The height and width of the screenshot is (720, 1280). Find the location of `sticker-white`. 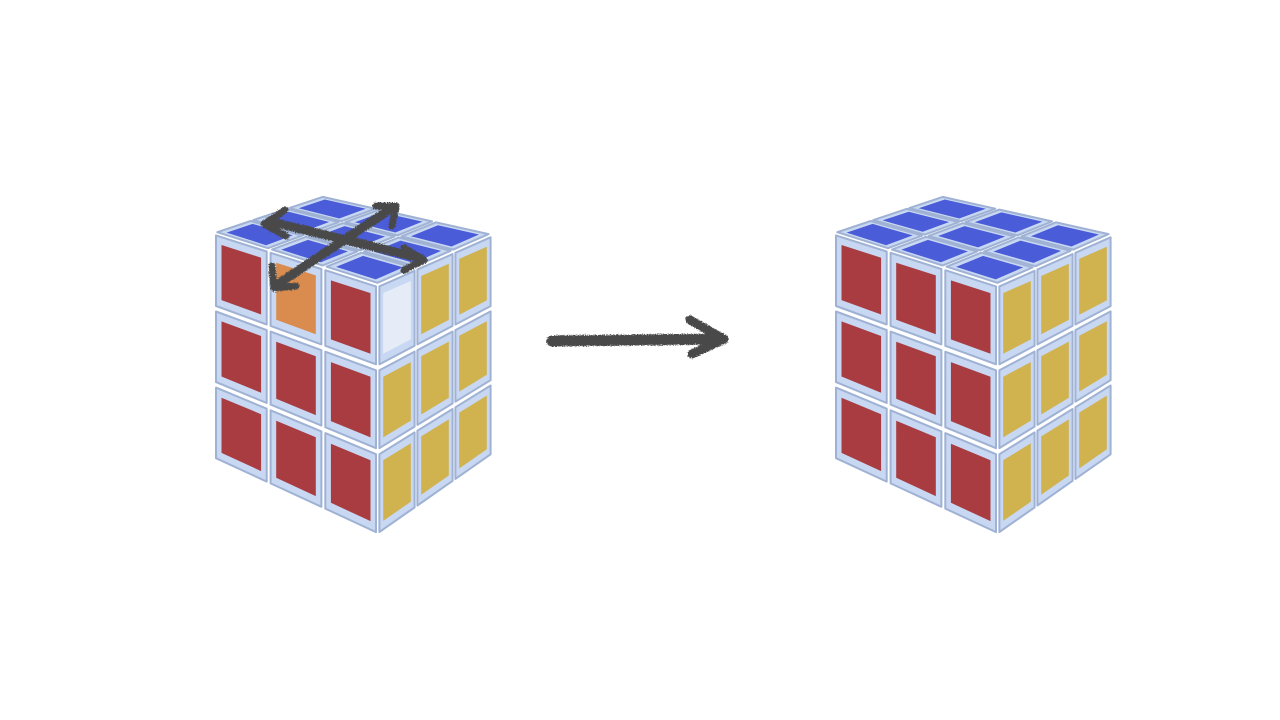

sticker-white is located at coordinates (397, 317).